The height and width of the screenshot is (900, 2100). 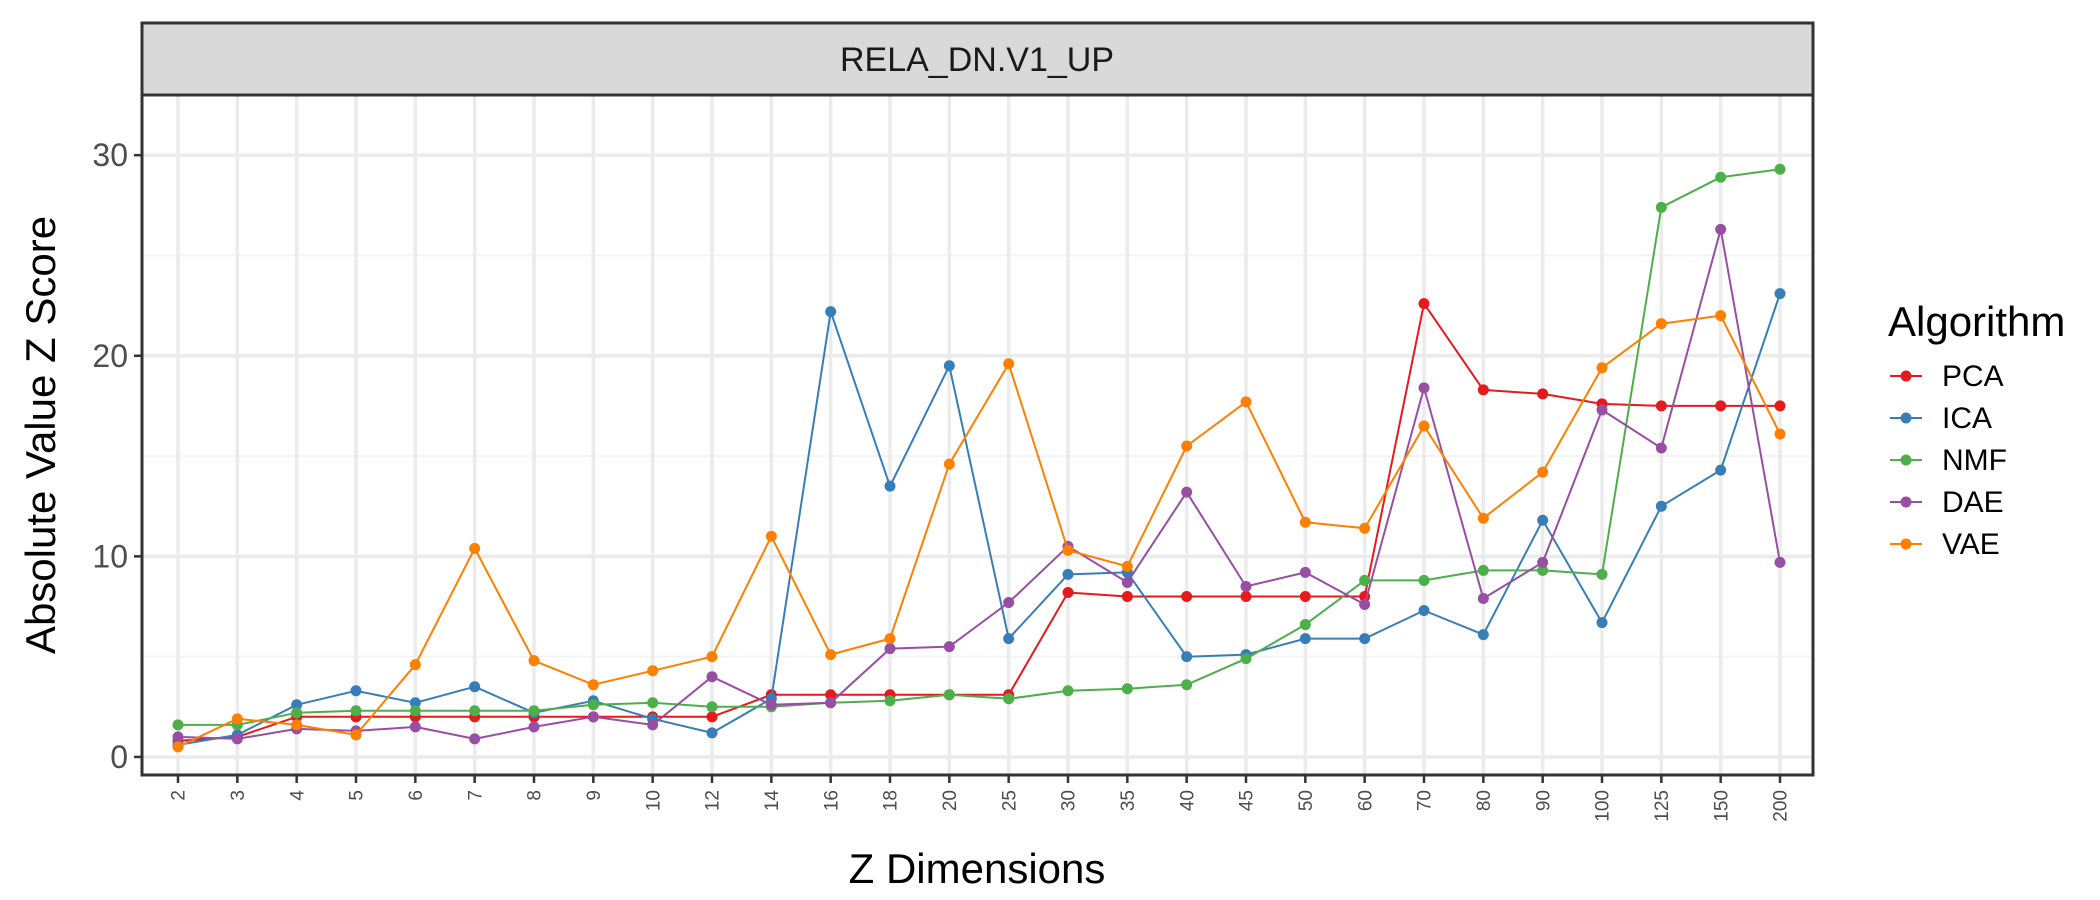 What do you see at coordinates (179, 795) in the screenshot?
I see `x-tick-label: 2` at bounding box center [179, 795].